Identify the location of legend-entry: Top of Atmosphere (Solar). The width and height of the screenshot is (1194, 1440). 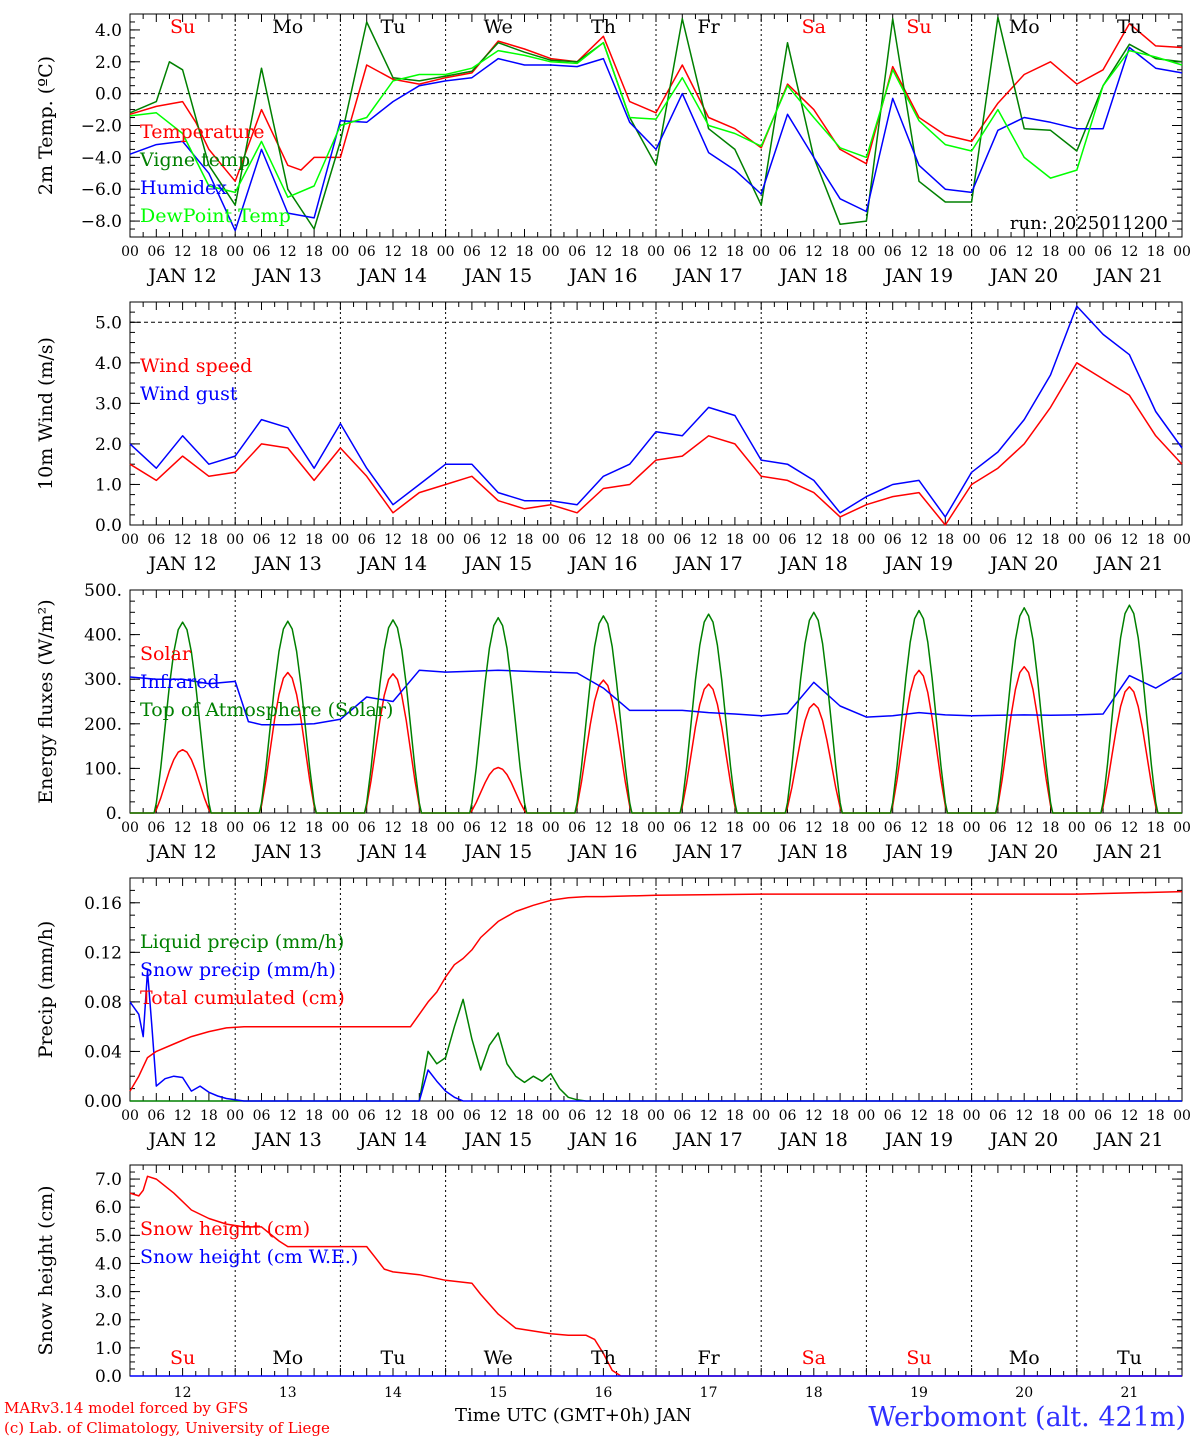
(266, 710).